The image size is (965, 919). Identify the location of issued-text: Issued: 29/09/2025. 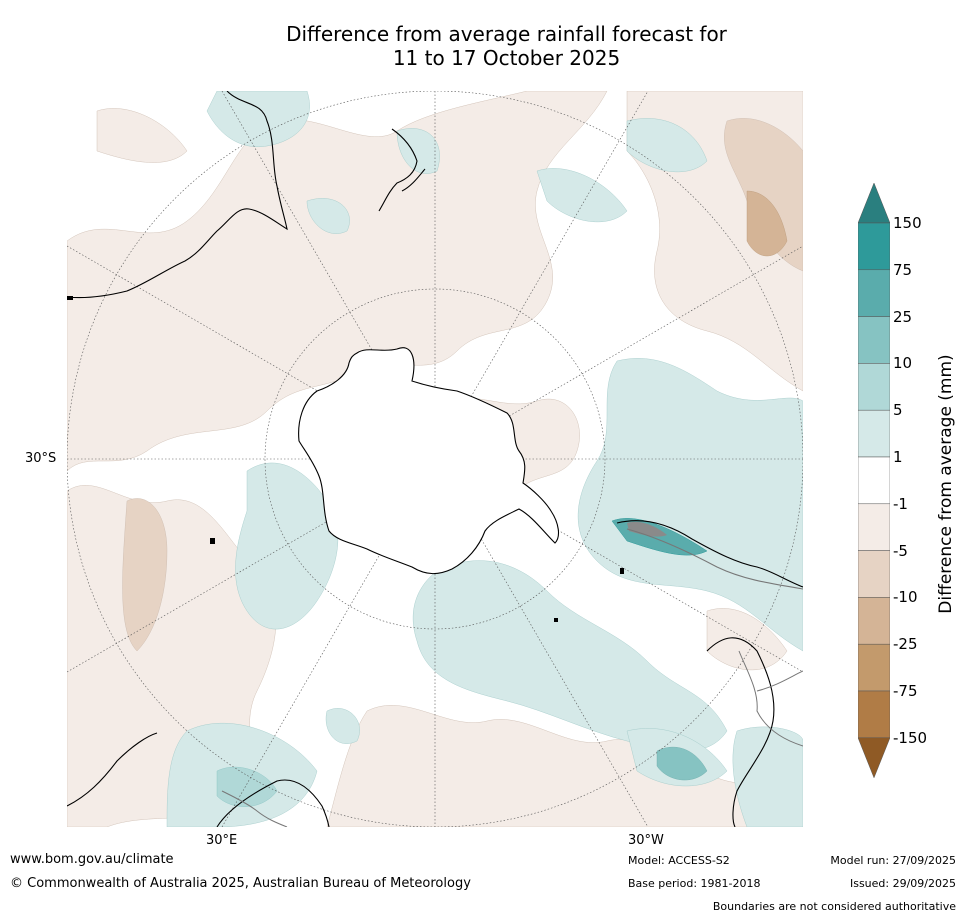
(902, 883).